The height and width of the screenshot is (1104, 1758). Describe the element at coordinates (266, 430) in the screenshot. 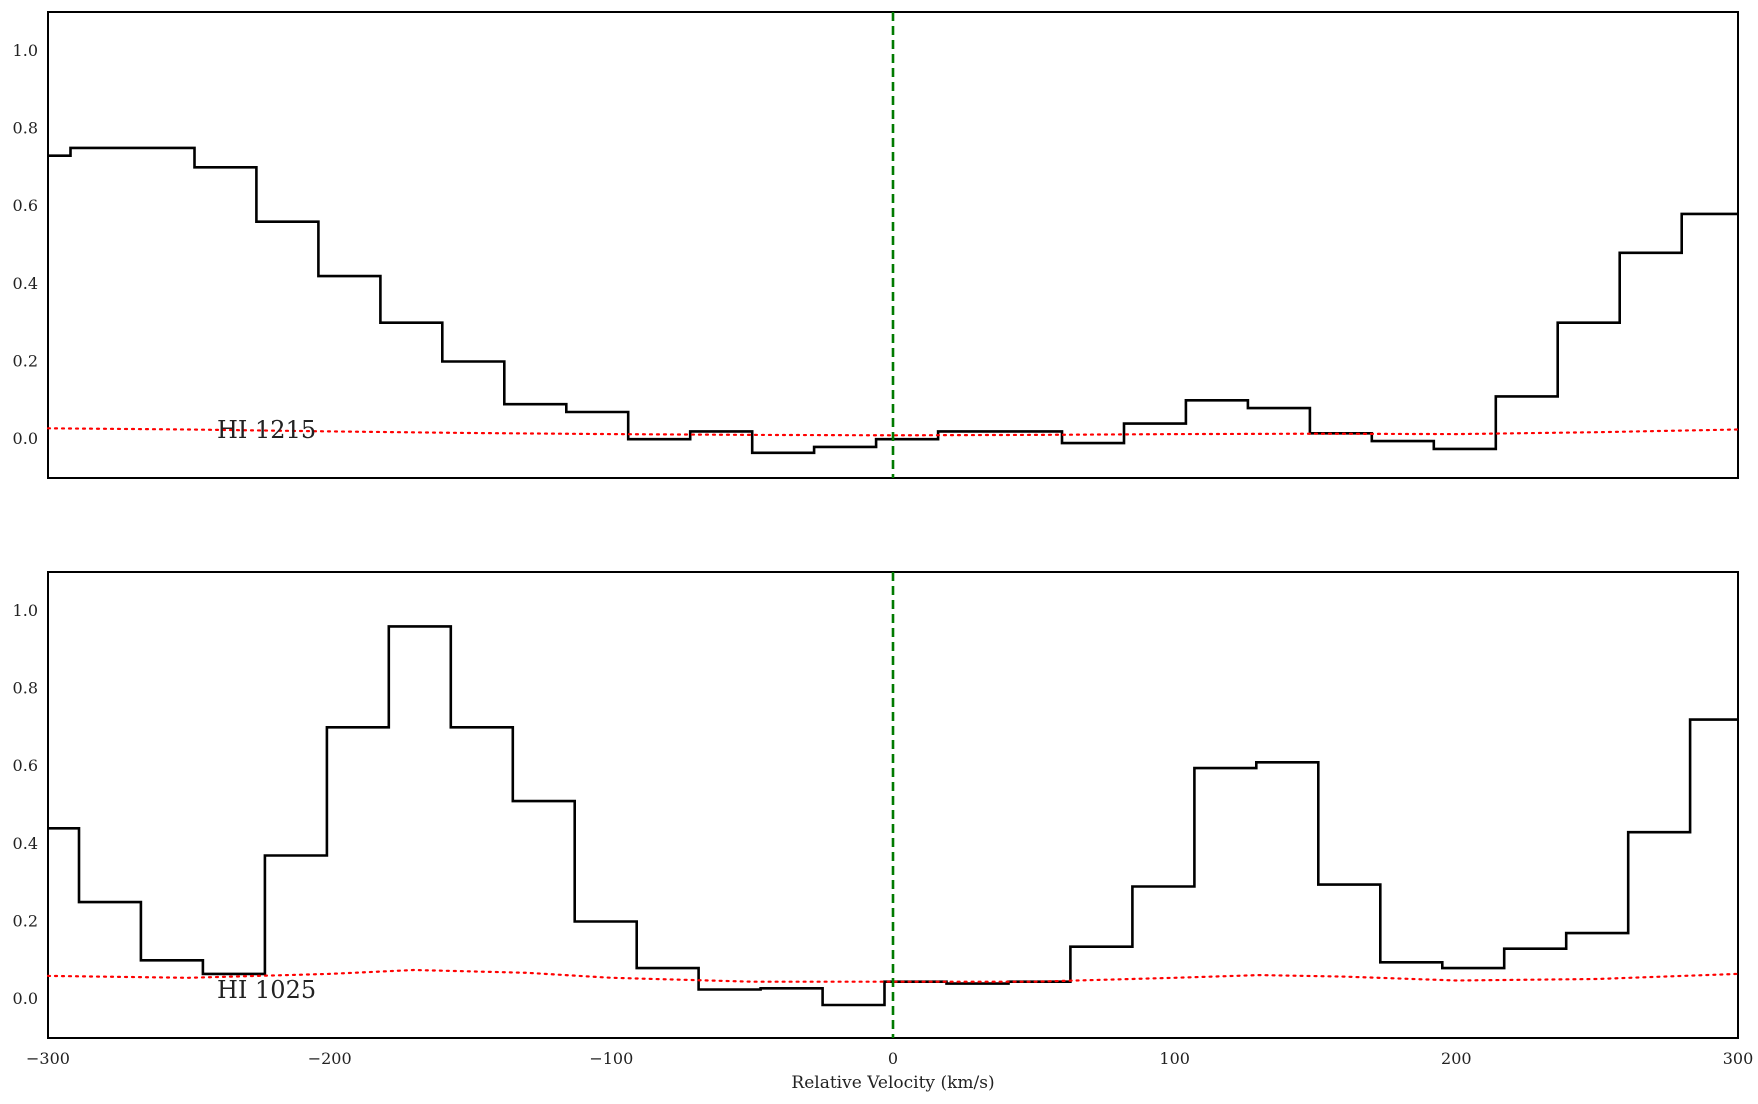

I see `panel-label-hi-1215: HI 1215` at that location.